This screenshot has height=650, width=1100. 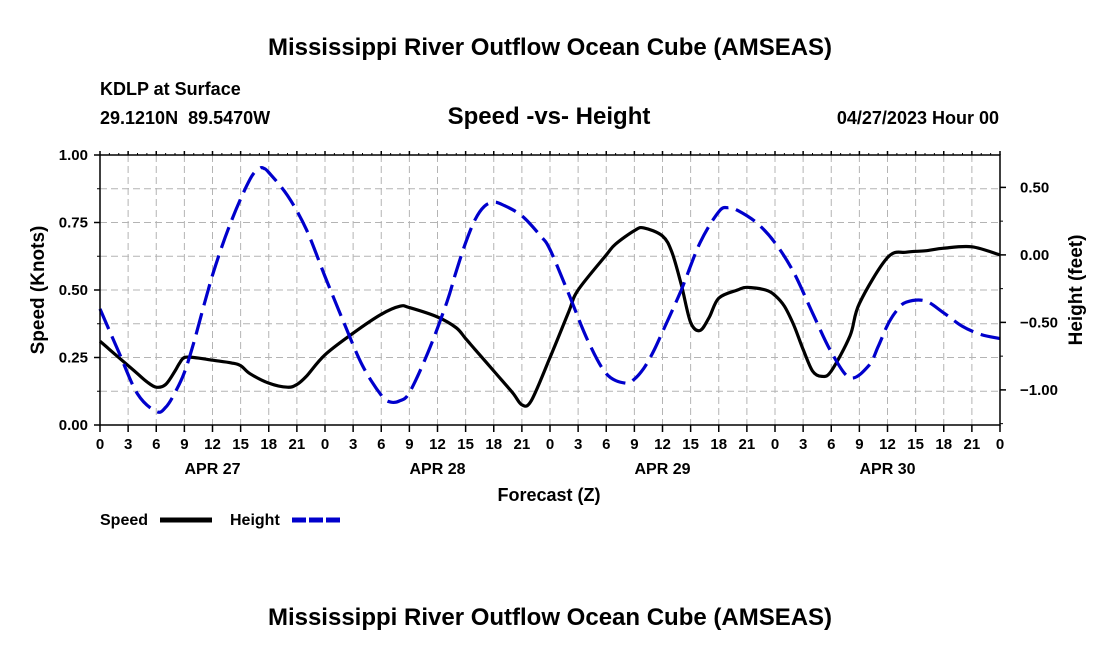 What do you see at coordinates (73, 425) in the screenshot?
I see `y-tick-label: 0.00` at bounding box center [73, 425].